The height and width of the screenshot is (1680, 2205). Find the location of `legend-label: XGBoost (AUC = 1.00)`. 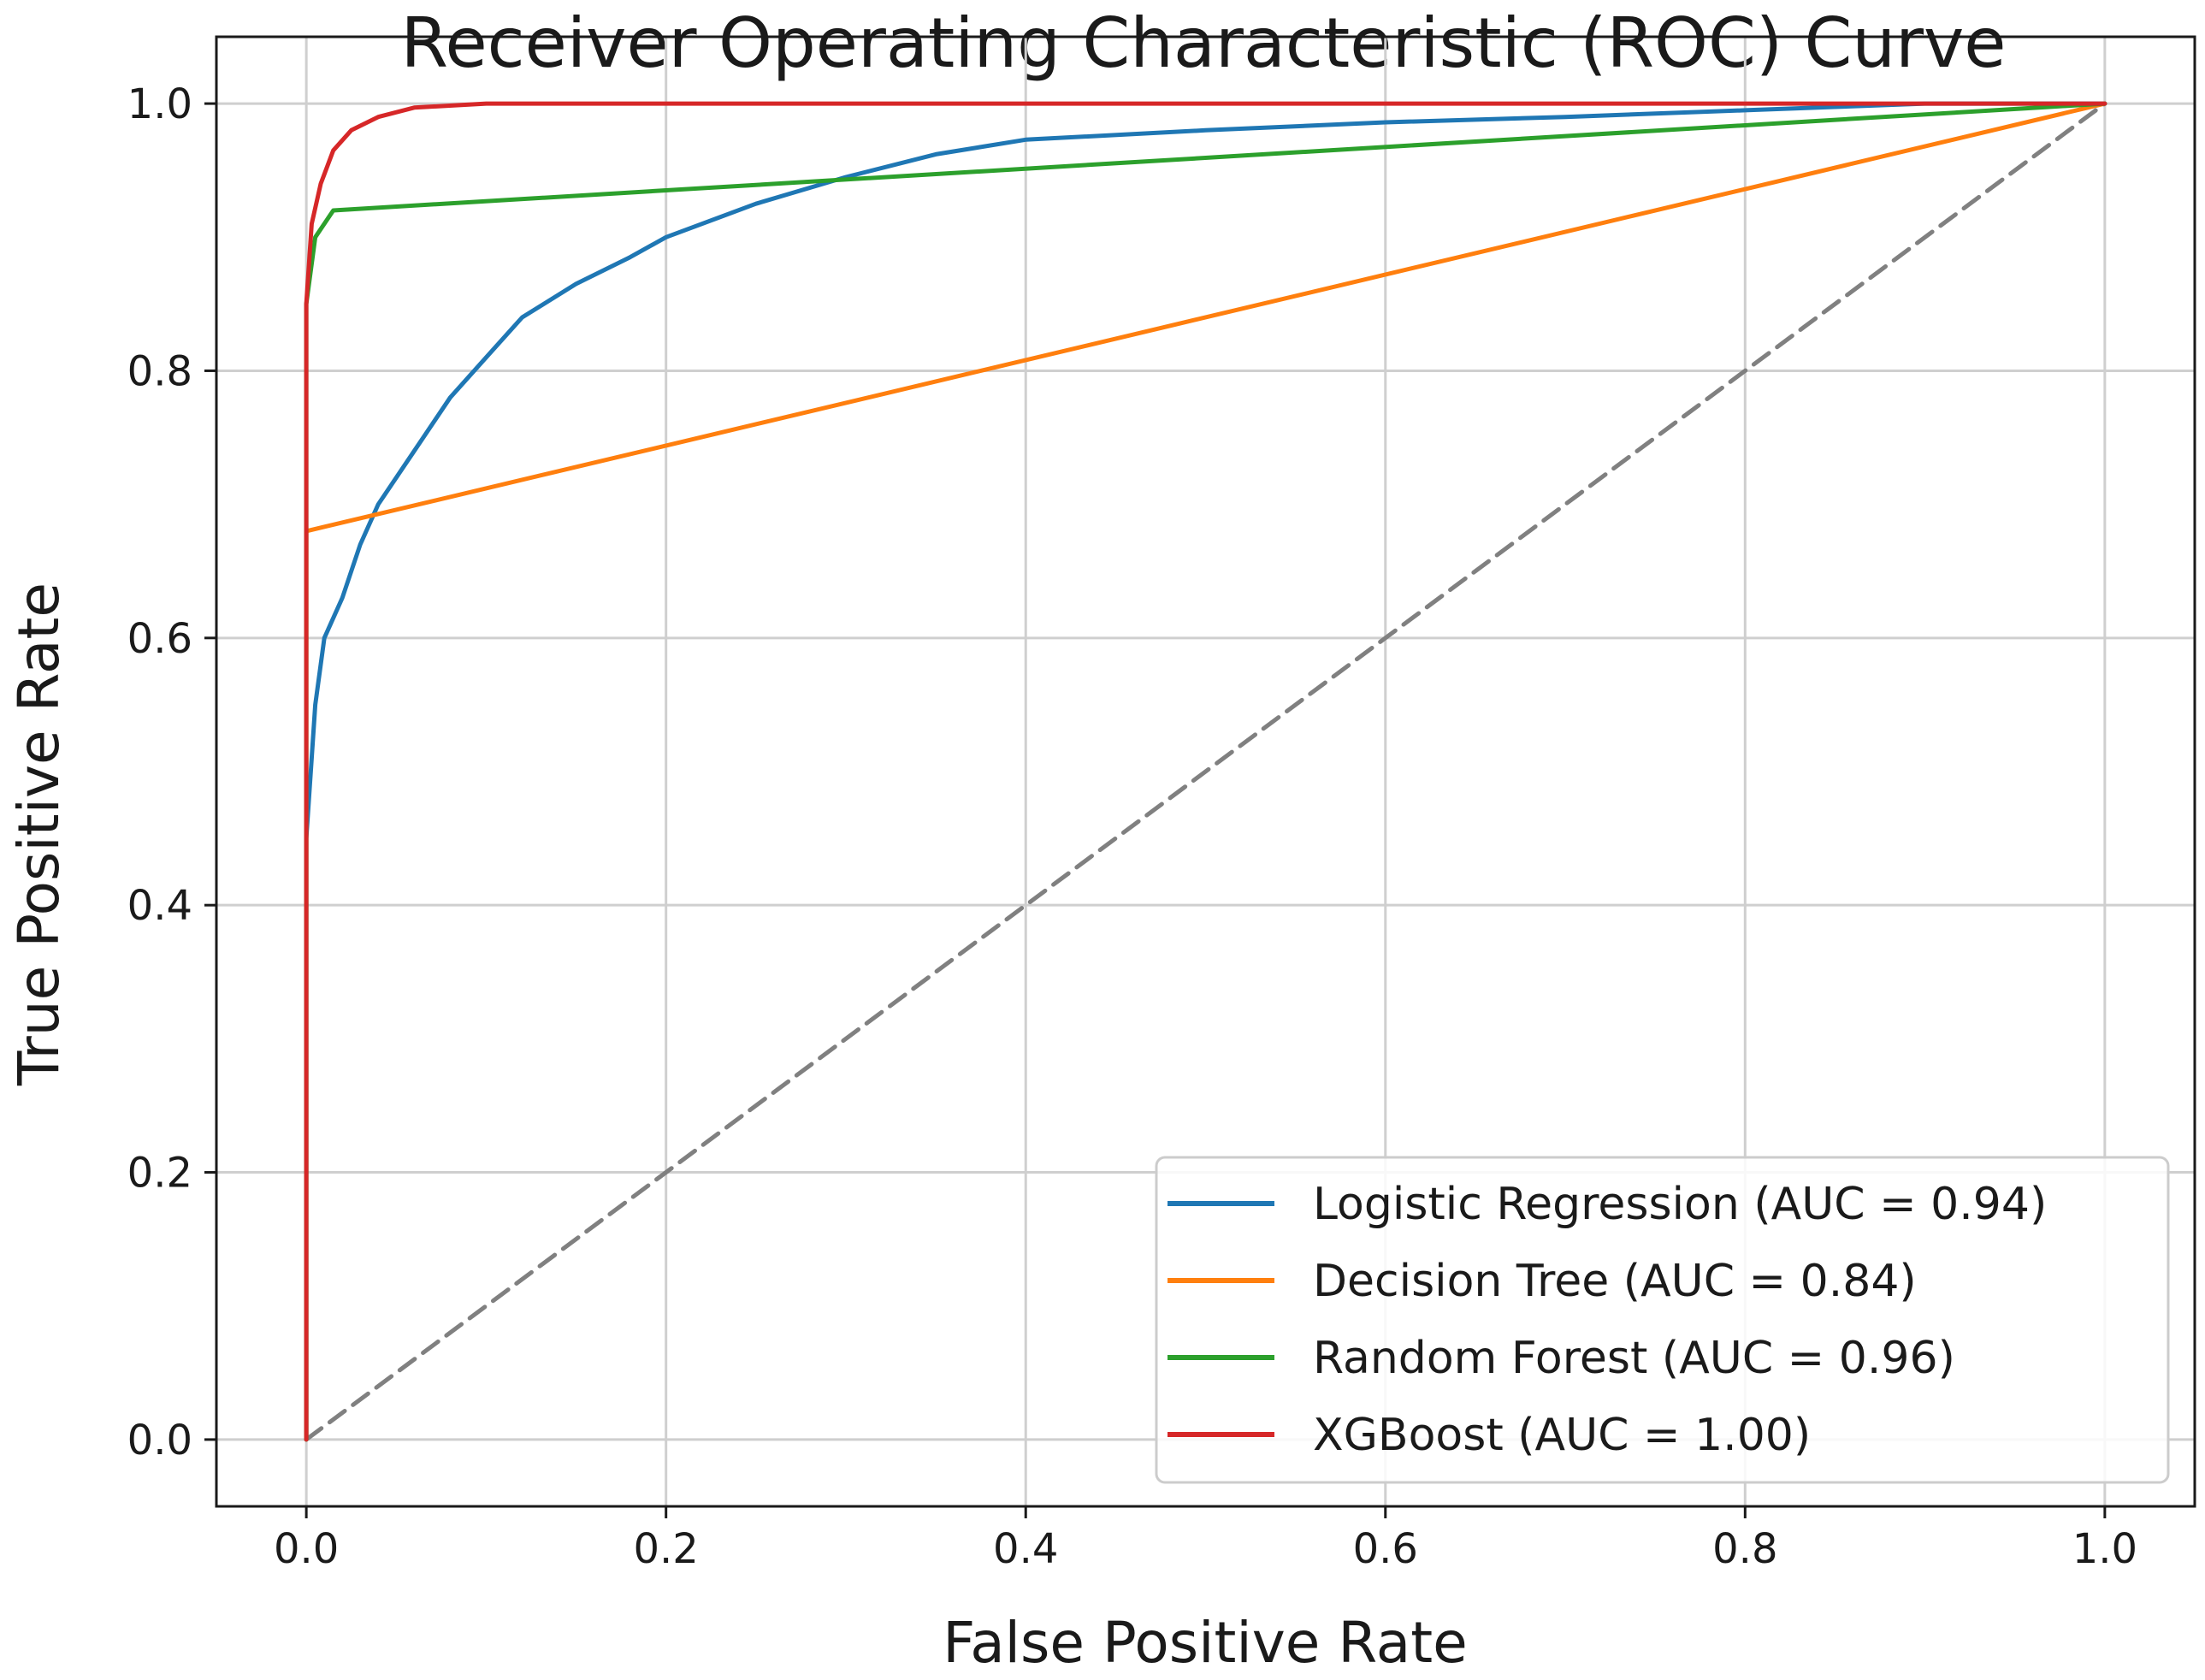

legend-label: XGBoost (AUC = 1.00) is located at coordinates (1562, 1435).